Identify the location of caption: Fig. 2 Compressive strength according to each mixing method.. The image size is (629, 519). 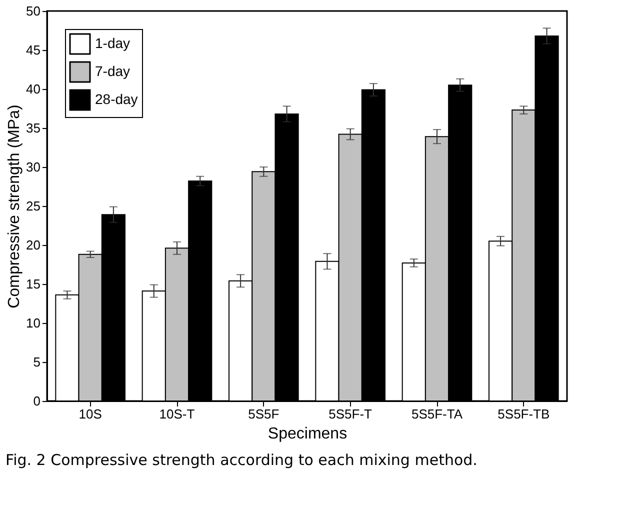
(242, 460).